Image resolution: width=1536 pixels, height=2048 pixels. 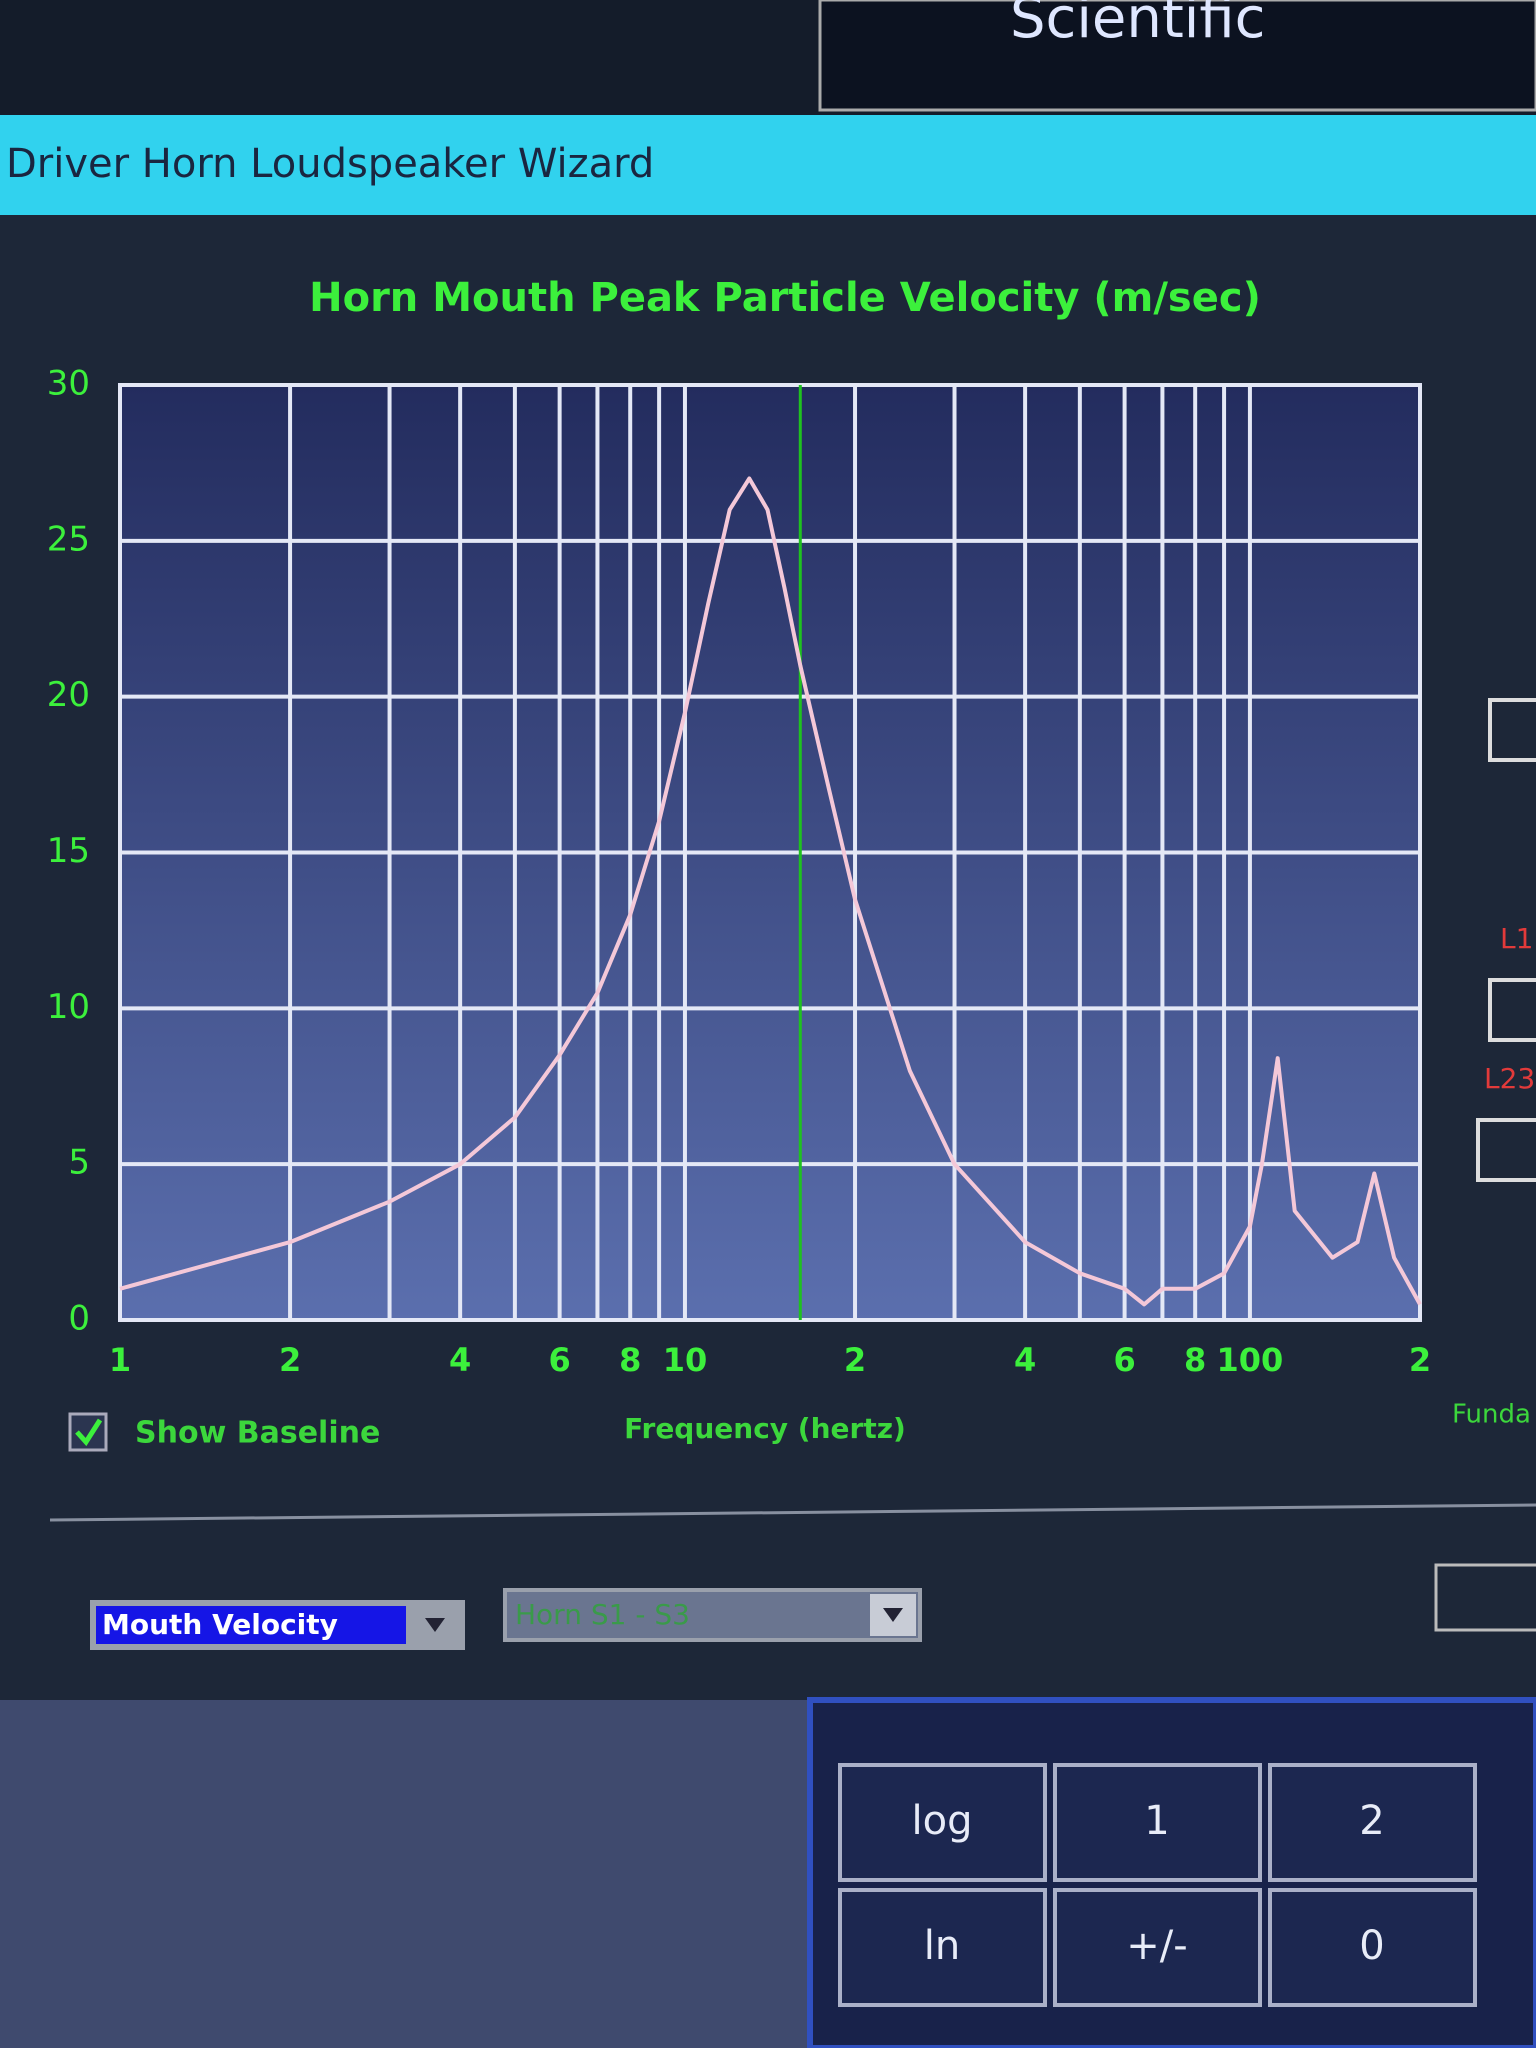 I want to click on calculator-key-label: 2, so click(x=1371, y=1821).